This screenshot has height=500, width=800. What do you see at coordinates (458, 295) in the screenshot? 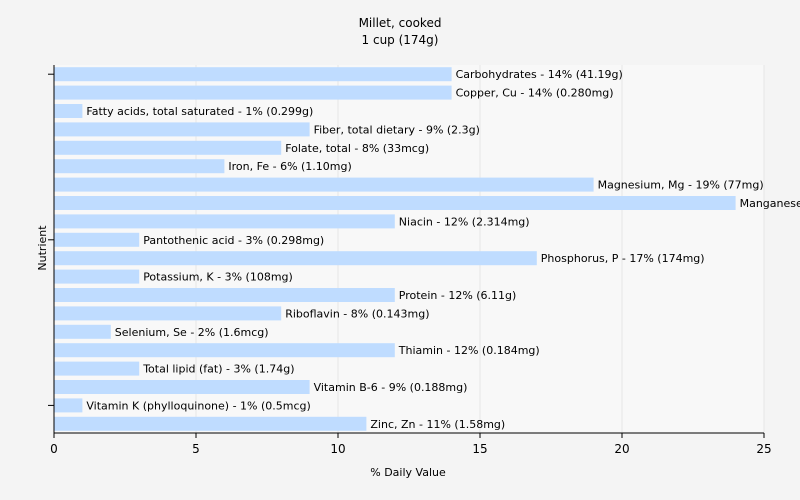
I see `bar-label: Protein - 12% (6.11g)` at bounding box center [458, 295].